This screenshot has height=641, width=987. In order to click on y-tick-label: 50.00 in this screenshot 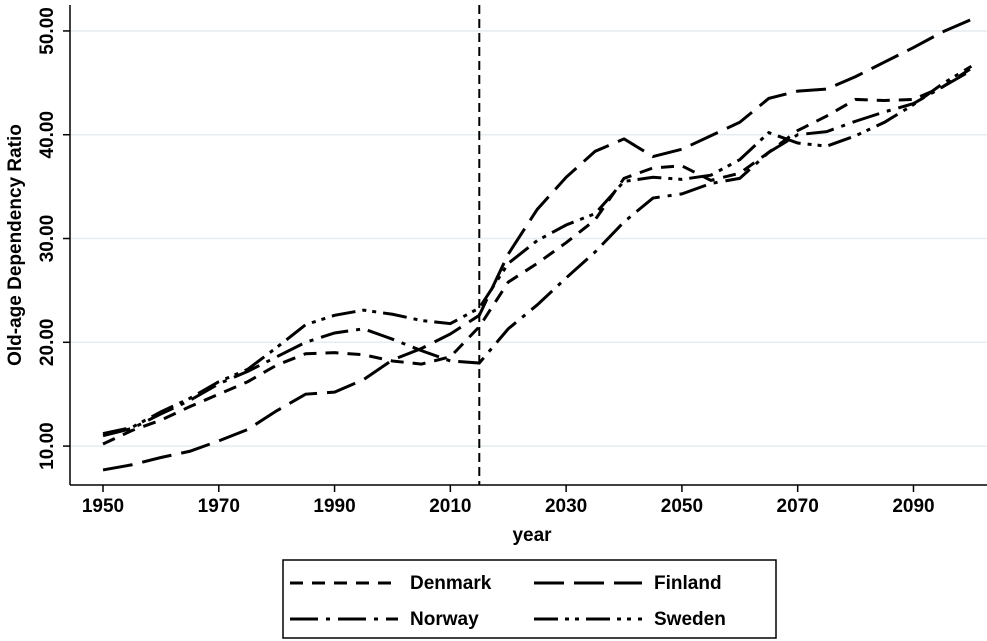, I will do `click(47, 31)`.